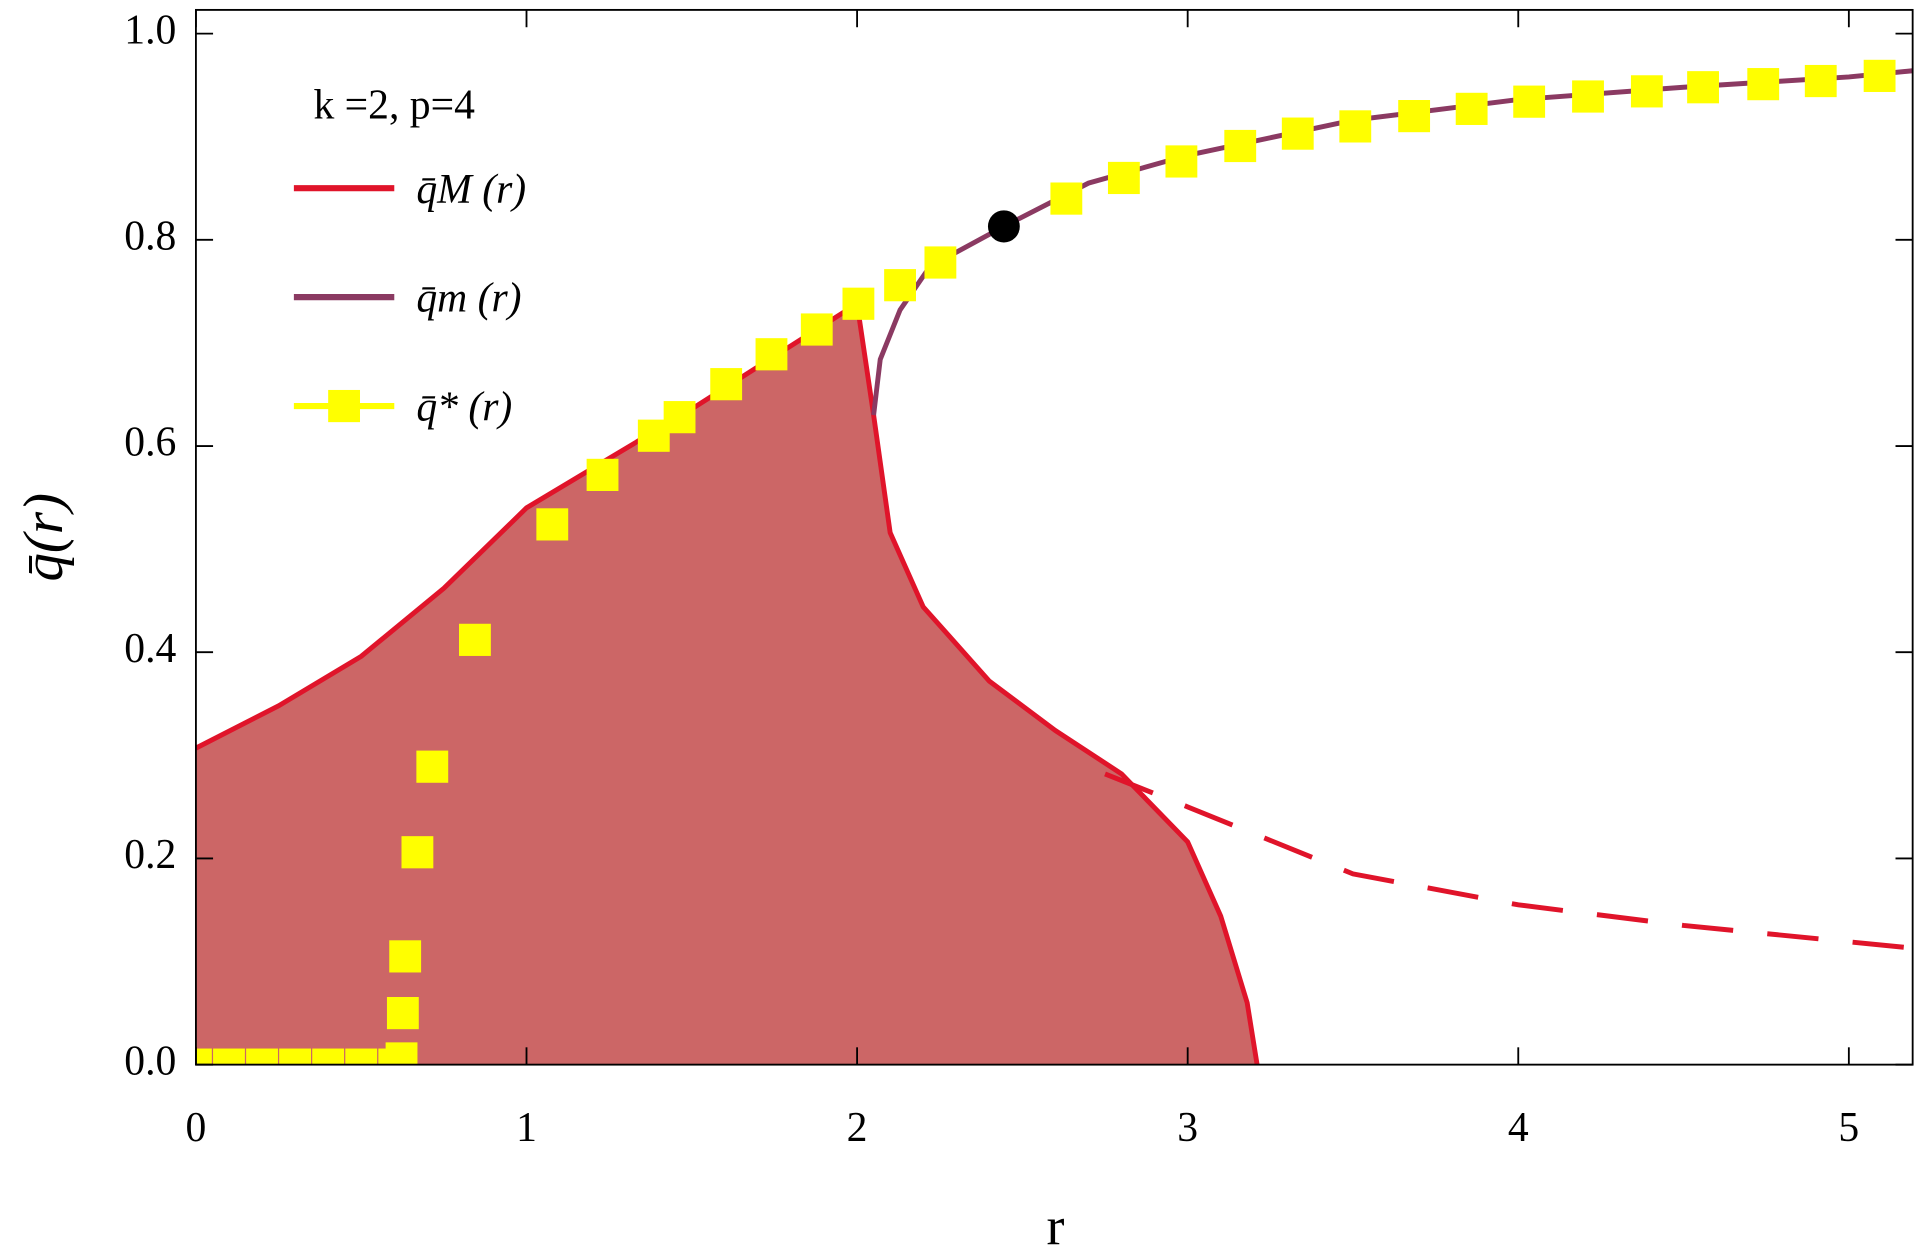 This screenshot has width=1920, height=1259. Describe the element at coordinates (1508, 861) in the screenshot. I see `series-line` at that location.